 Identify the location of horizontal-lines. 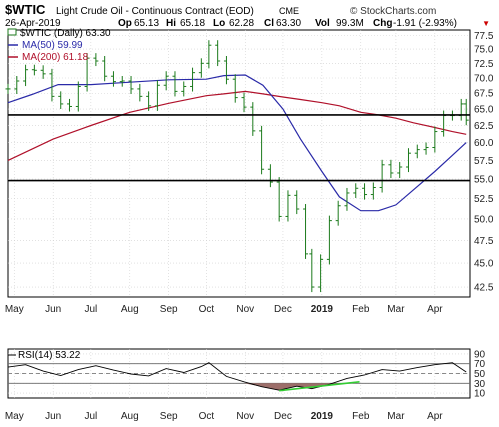
(239, 148).